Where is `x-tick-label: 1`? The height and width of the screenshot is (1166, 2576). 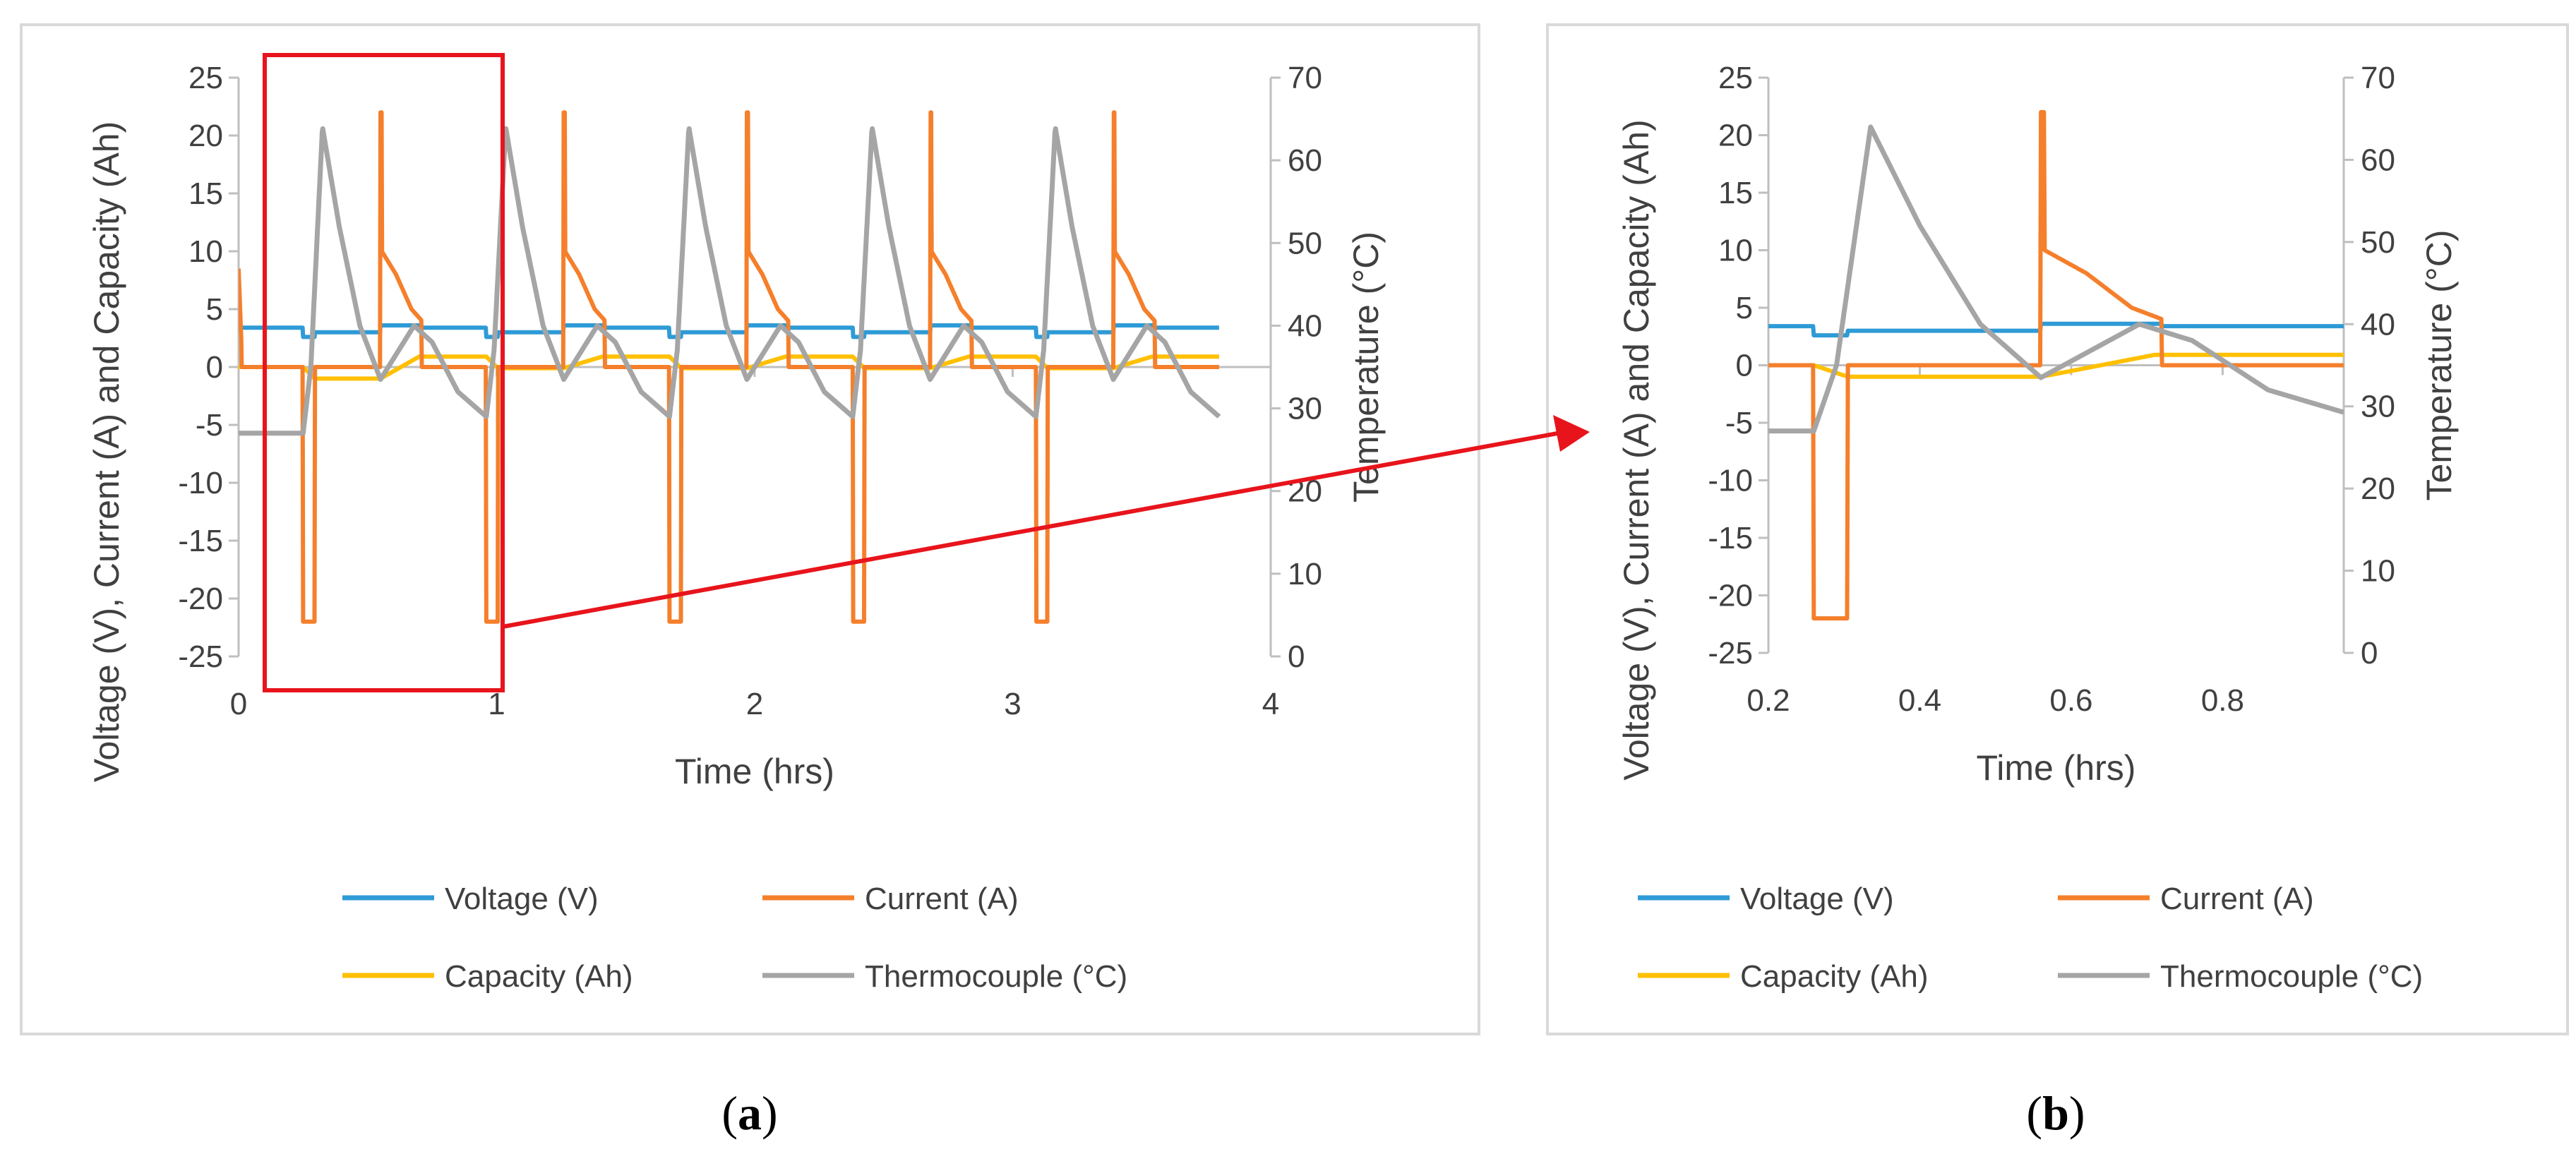 x-tick-label: 1 is located at coordinates (496, 704).